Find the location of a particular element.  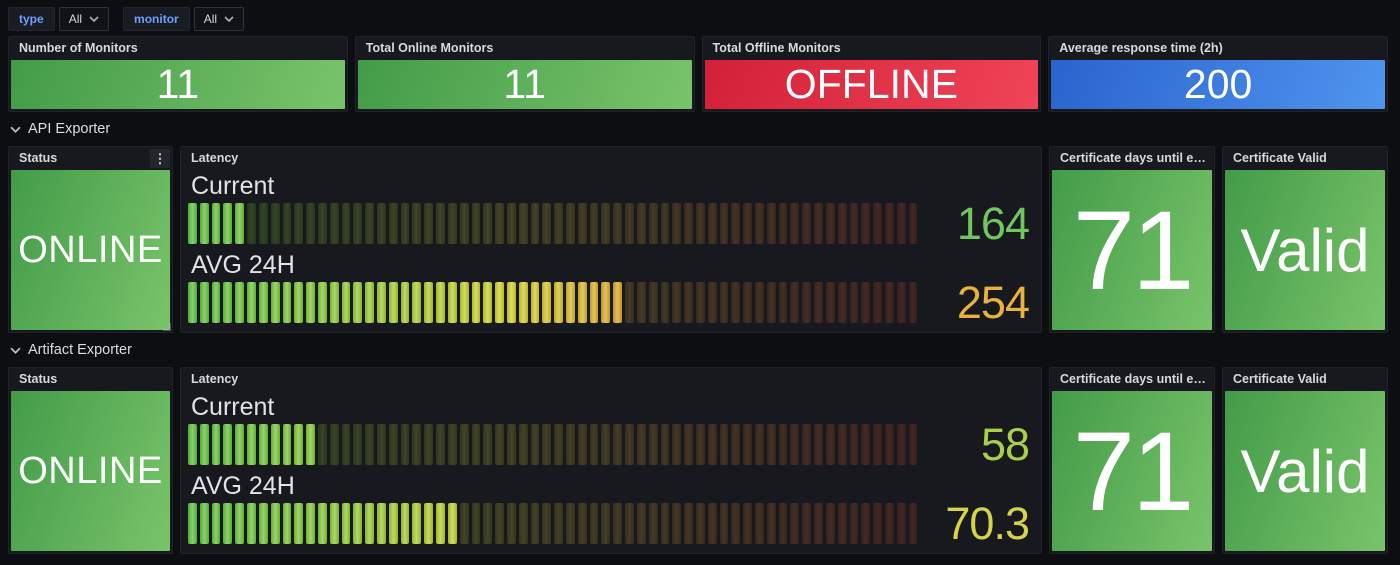

gauge-row-avg24h: AVG 24H 70.3 is located at coordinates (609, 510).